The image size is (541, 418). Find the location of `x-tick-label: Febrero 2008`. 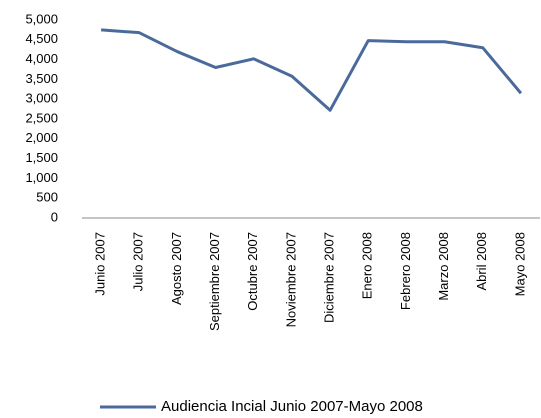

x-tick-label: Febrero 2008 is located at coordinates (405, 271).